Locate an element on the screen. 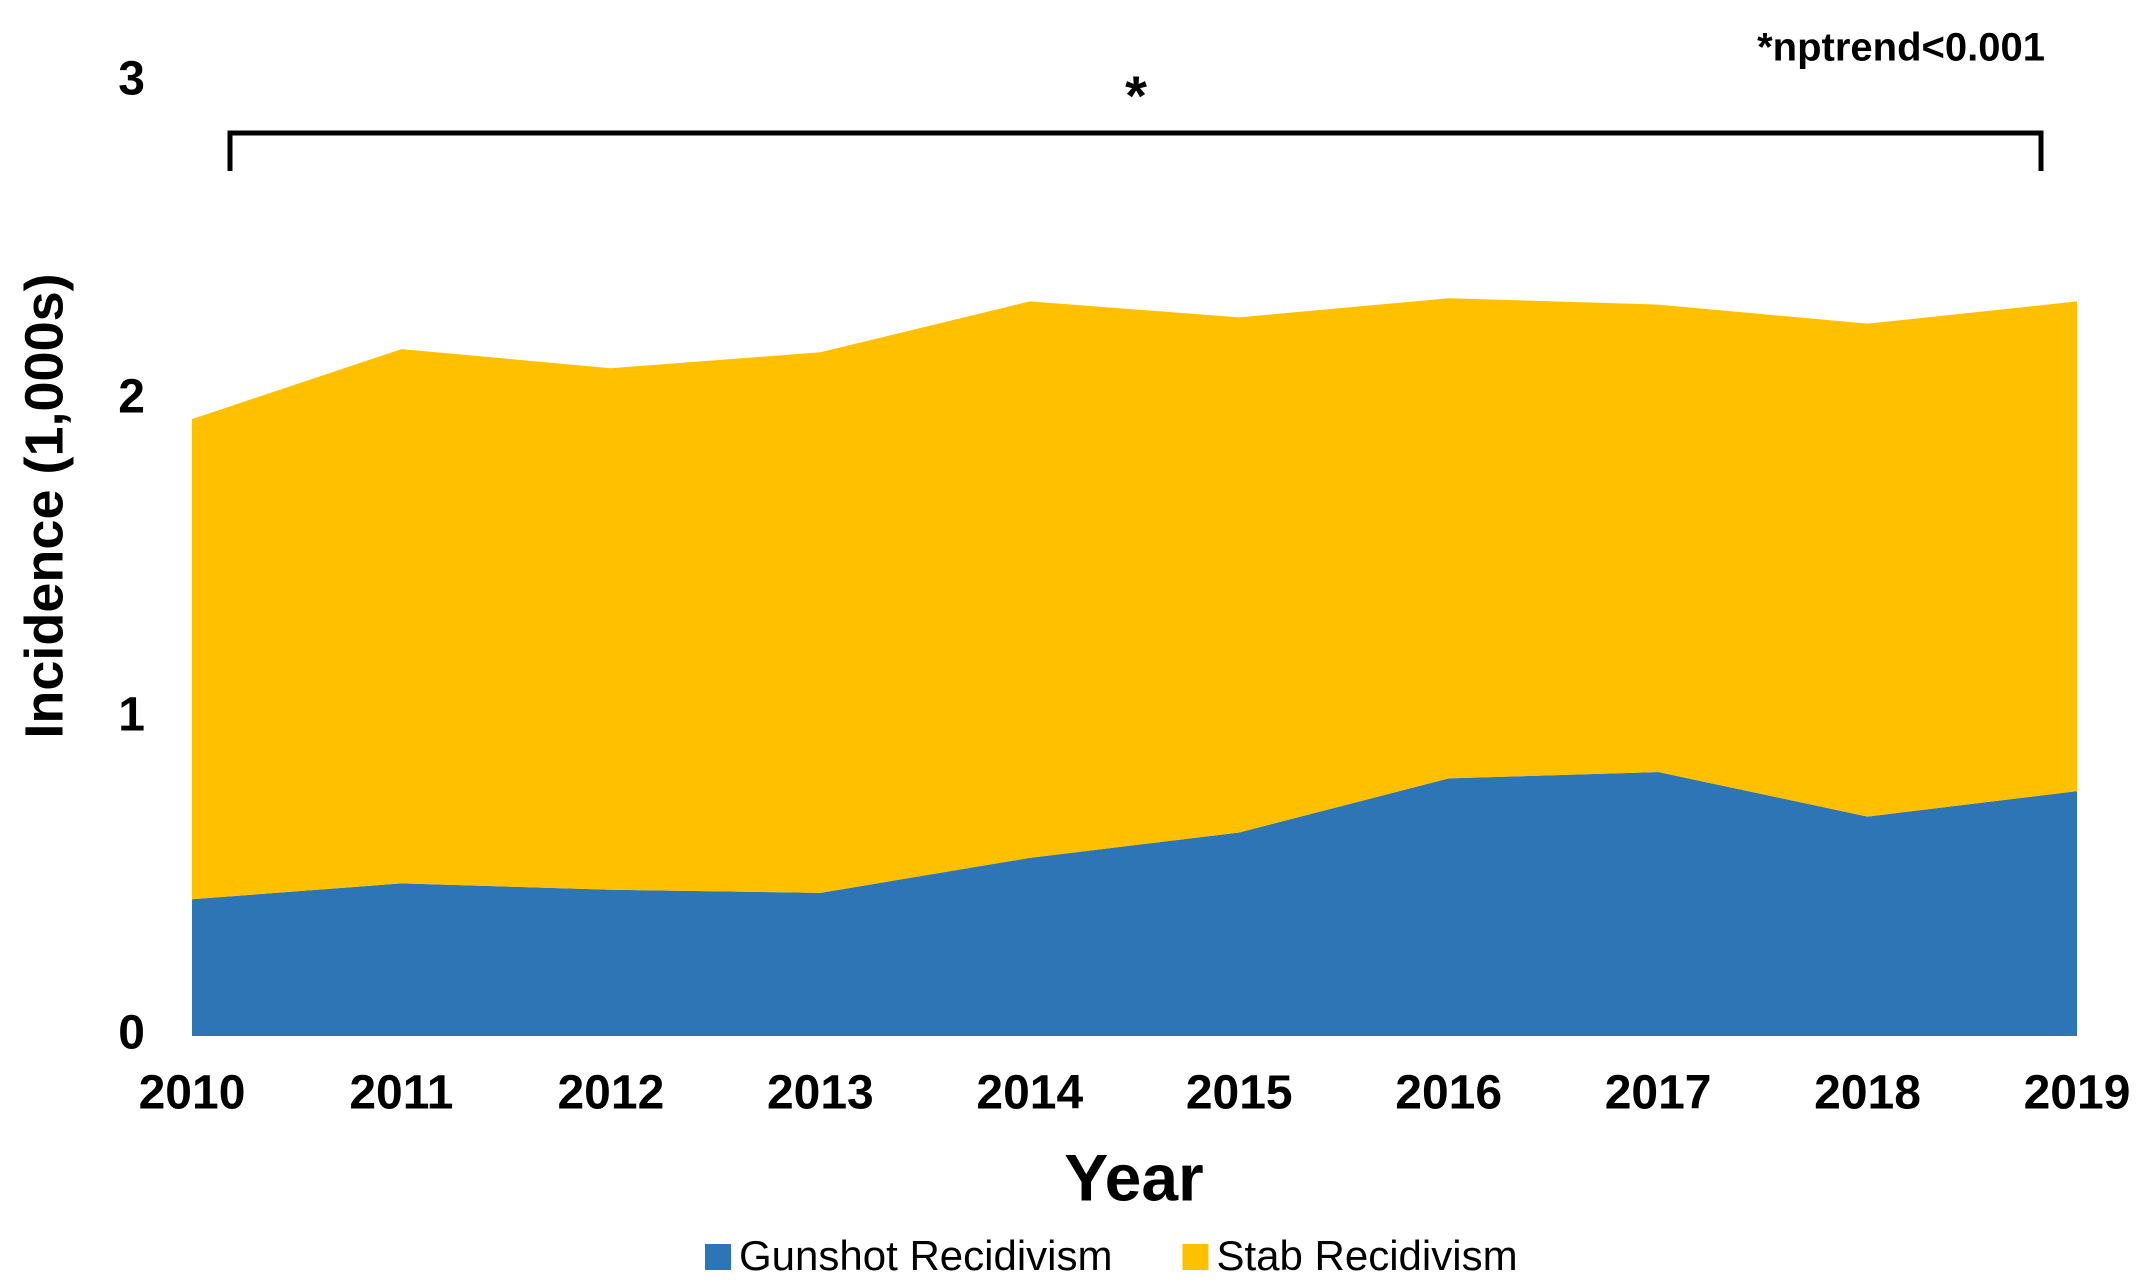 This screenshot has height=1285, width=2145. x-tick-label: 2018 is located at coordinates (1867, 1093).